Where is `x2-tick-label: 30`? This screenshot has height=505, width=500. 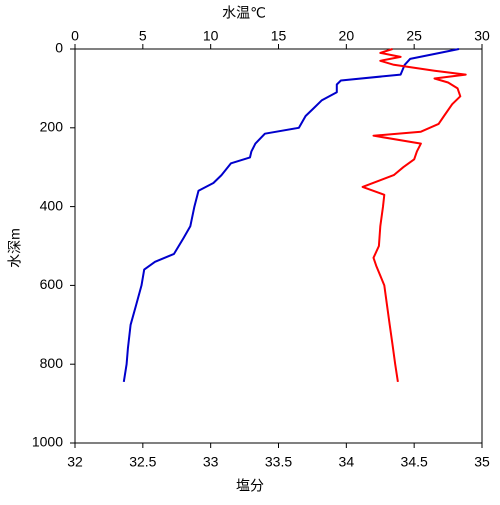 x2-tick-label: 30 is located at coordinates (482, 36).